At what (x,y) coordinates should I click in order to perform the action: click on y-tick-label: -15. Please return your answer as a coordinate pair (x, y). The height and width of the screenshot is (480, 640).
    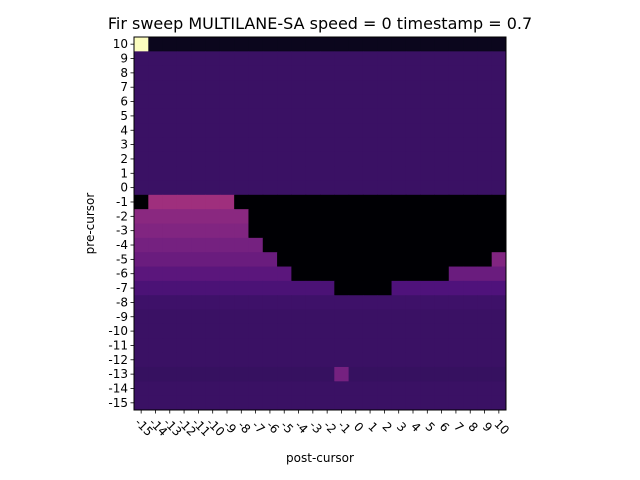
    Looking at the image, I should click on (118, 403).